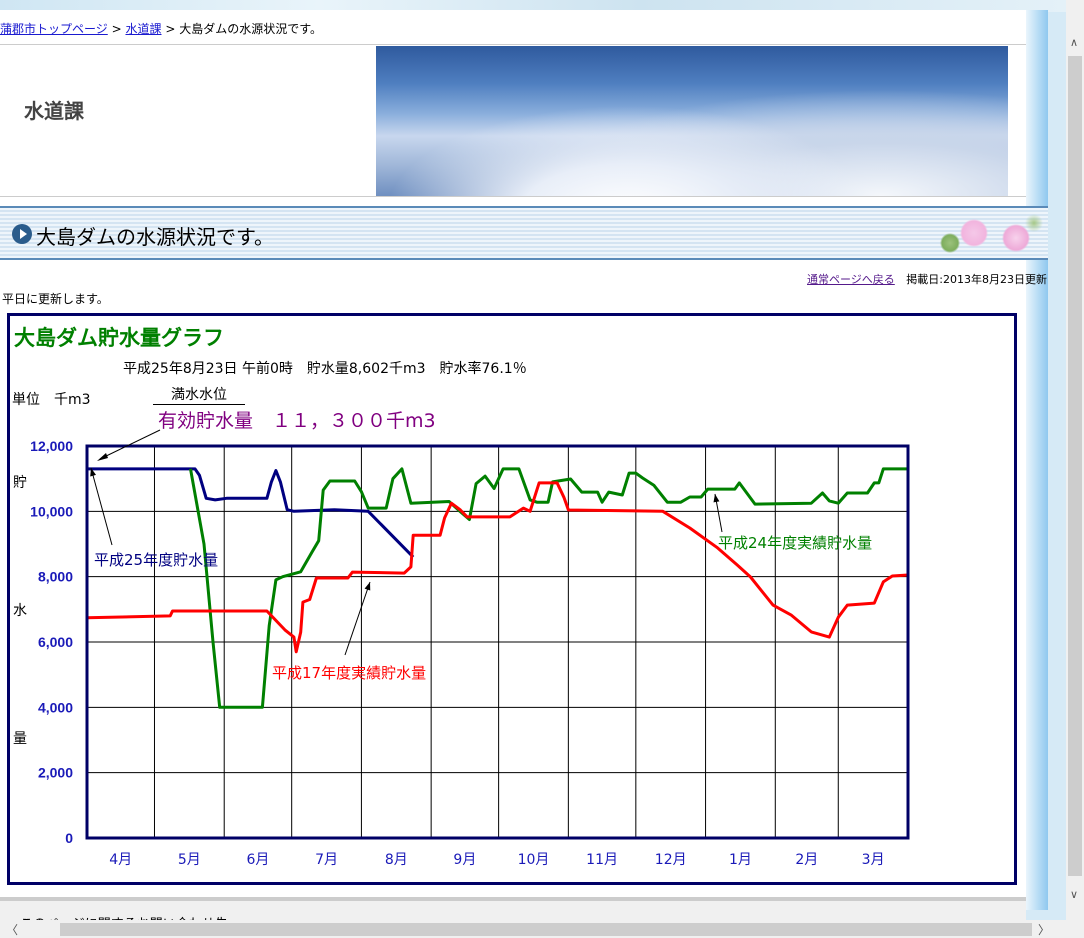  What do you see at coordinates (257, 860) in the screenshot?
I see `x-tick-label: 6月` at bounding box center [257, 860].